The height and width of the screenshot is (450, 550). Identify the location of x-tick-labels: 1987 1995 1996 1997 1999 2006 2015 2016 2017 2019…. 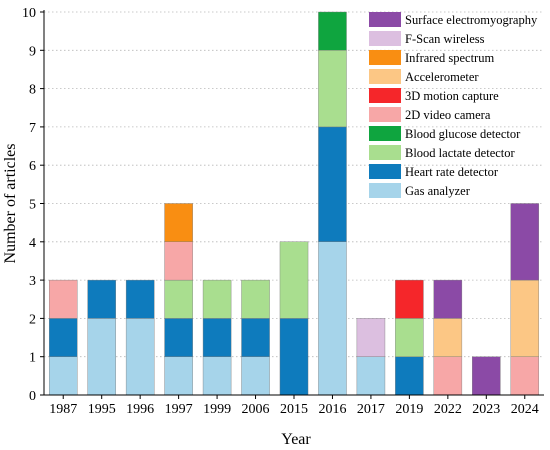
(294, 406).